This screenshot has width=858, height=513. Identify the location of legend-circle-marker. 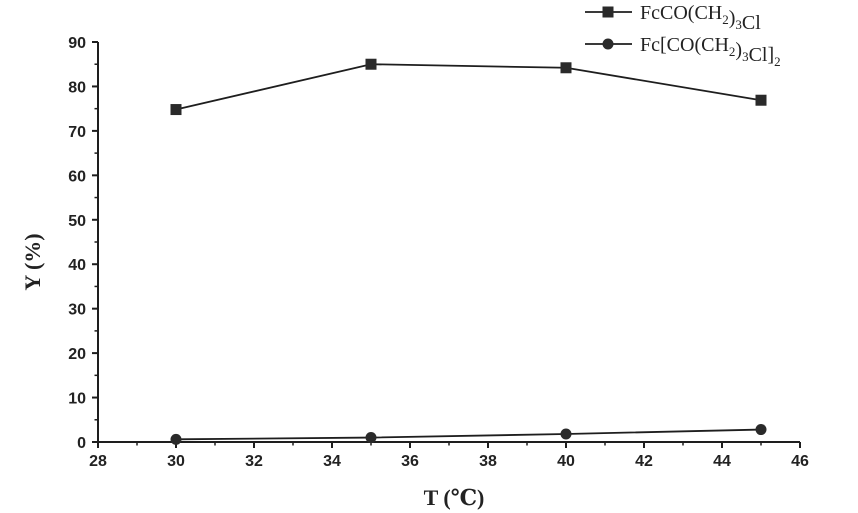
(608, 44).